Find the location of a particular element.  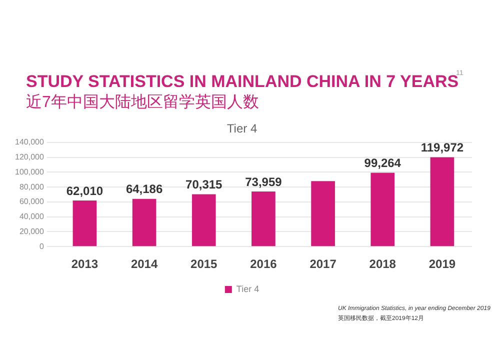

y-tick-label: 80,000 is located at coordinates (31, 187).